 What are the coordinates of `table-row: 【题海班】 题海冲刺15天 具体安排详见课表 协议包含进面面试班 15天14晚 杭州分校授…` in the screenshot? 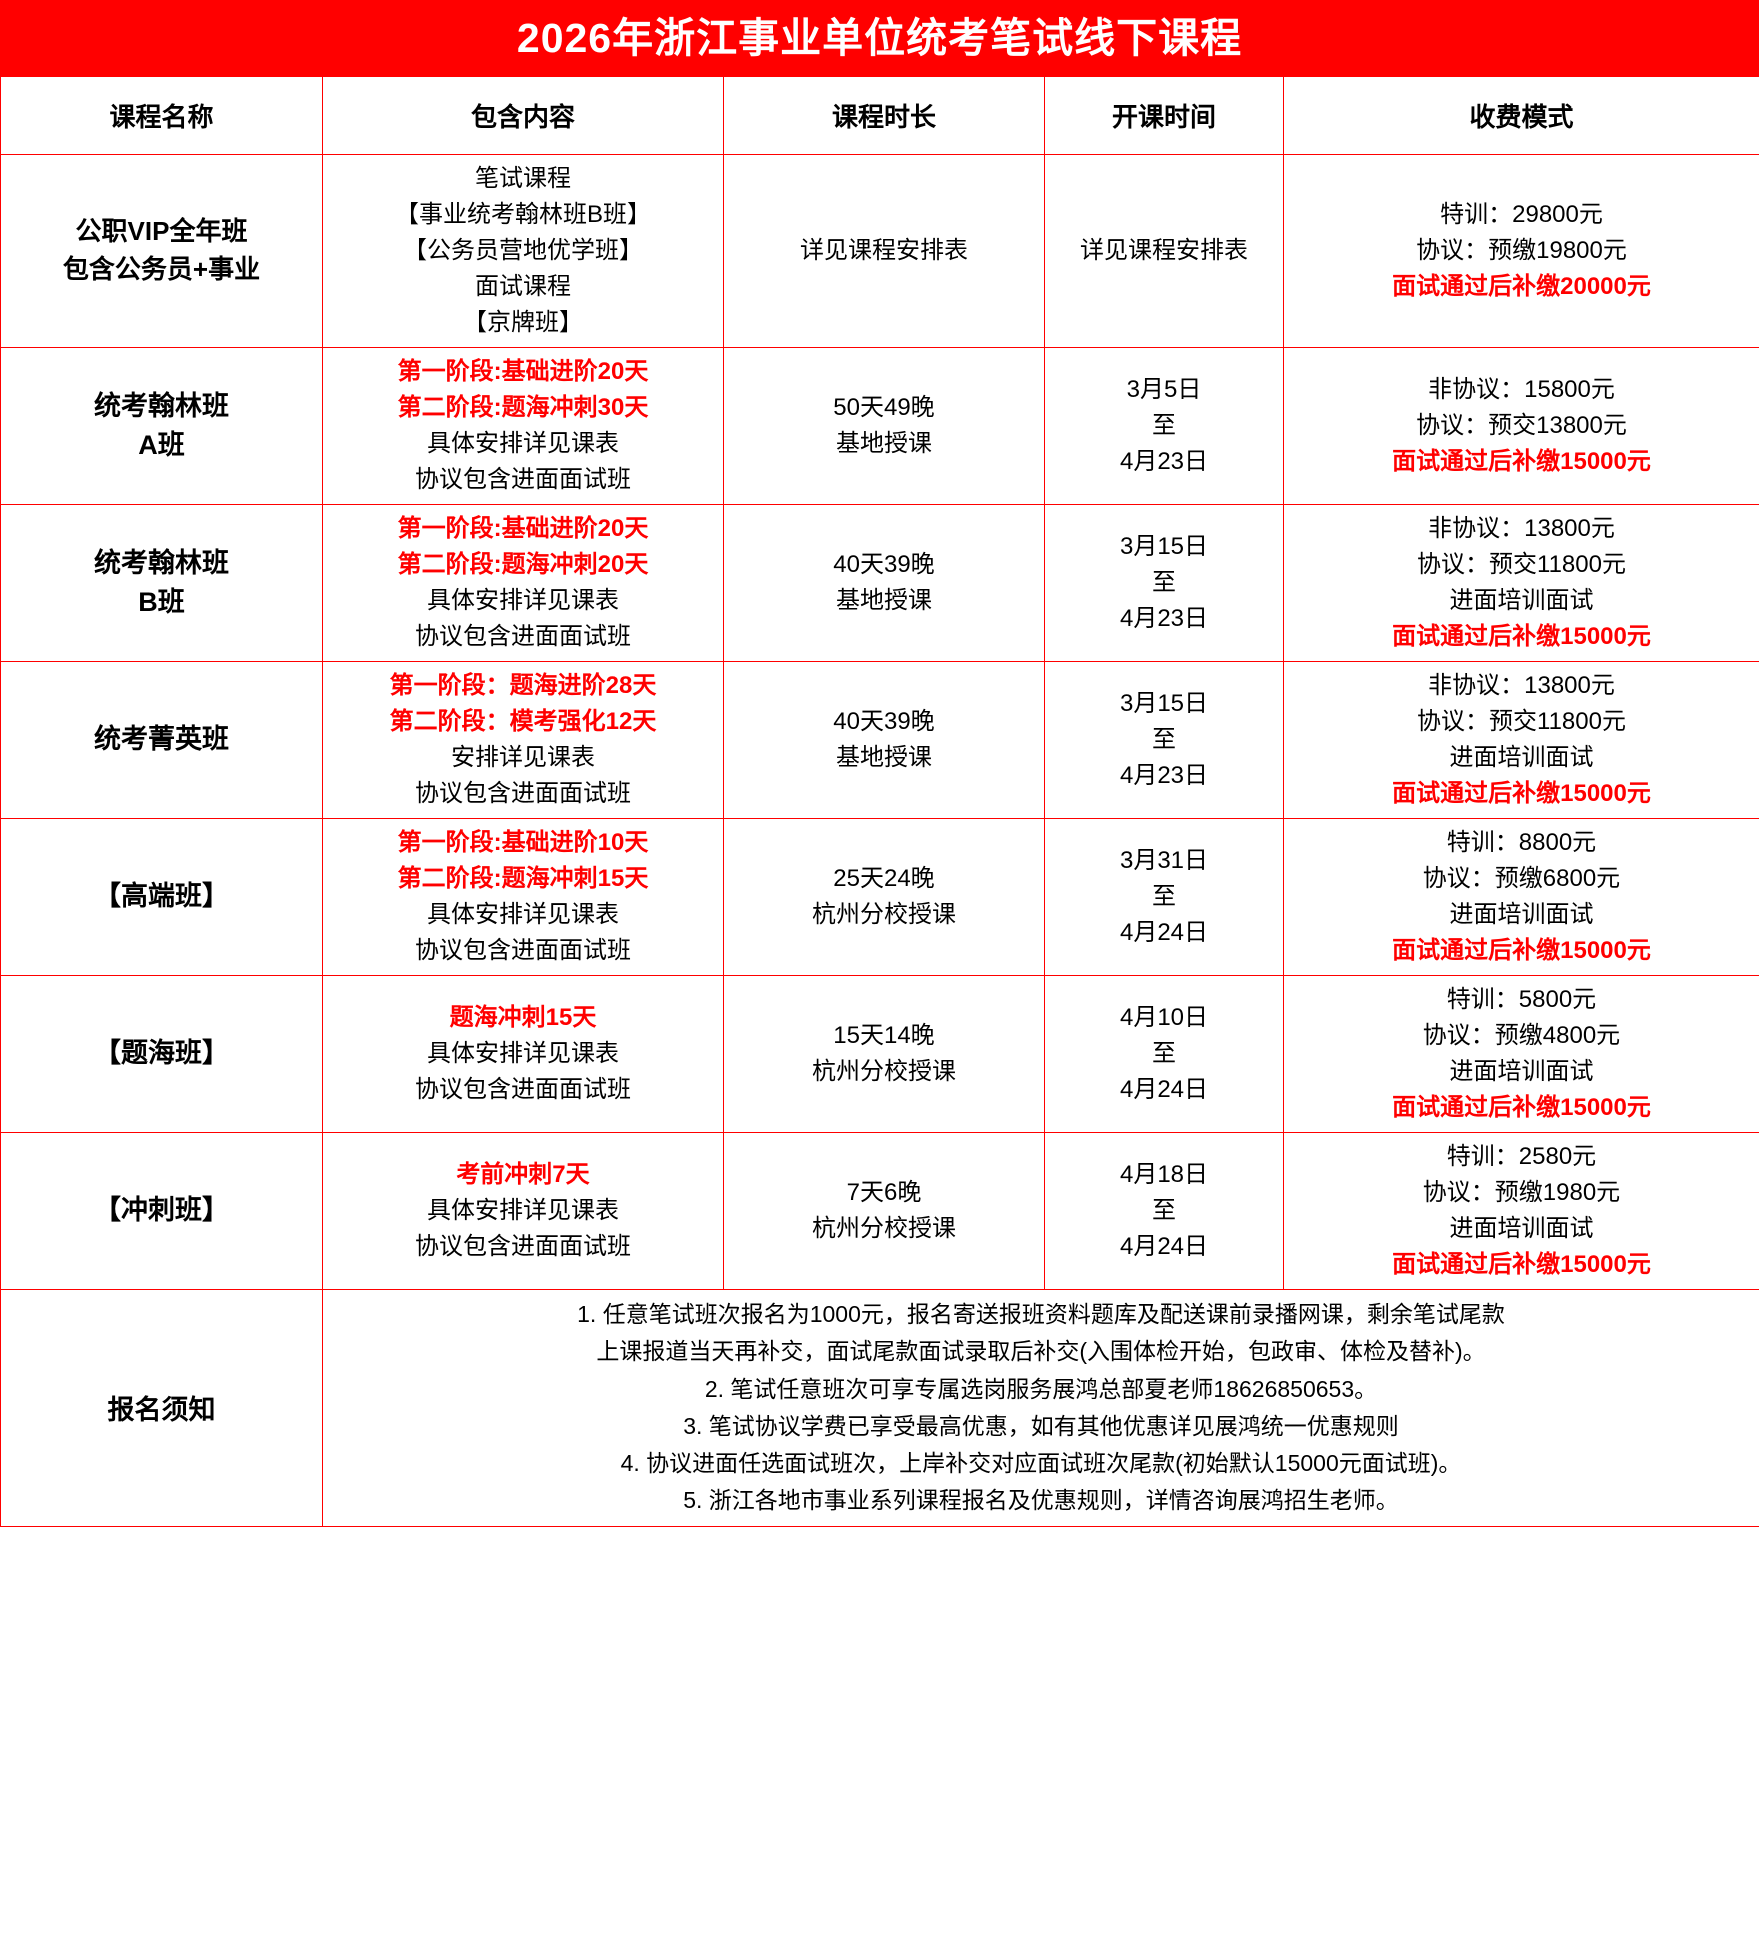 It's located at (879, 1054).